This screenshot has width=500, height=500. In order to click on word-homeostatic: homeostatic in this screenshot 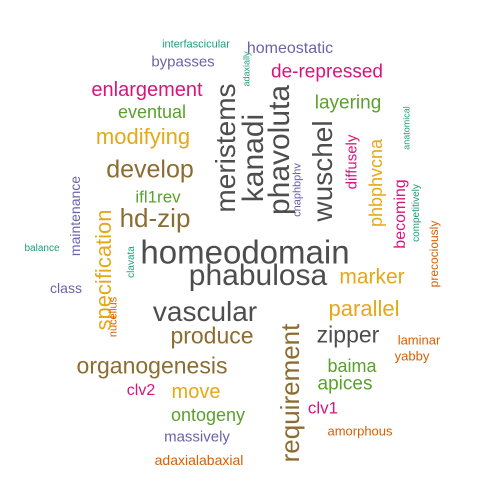, I will do `click(290, 48)`.